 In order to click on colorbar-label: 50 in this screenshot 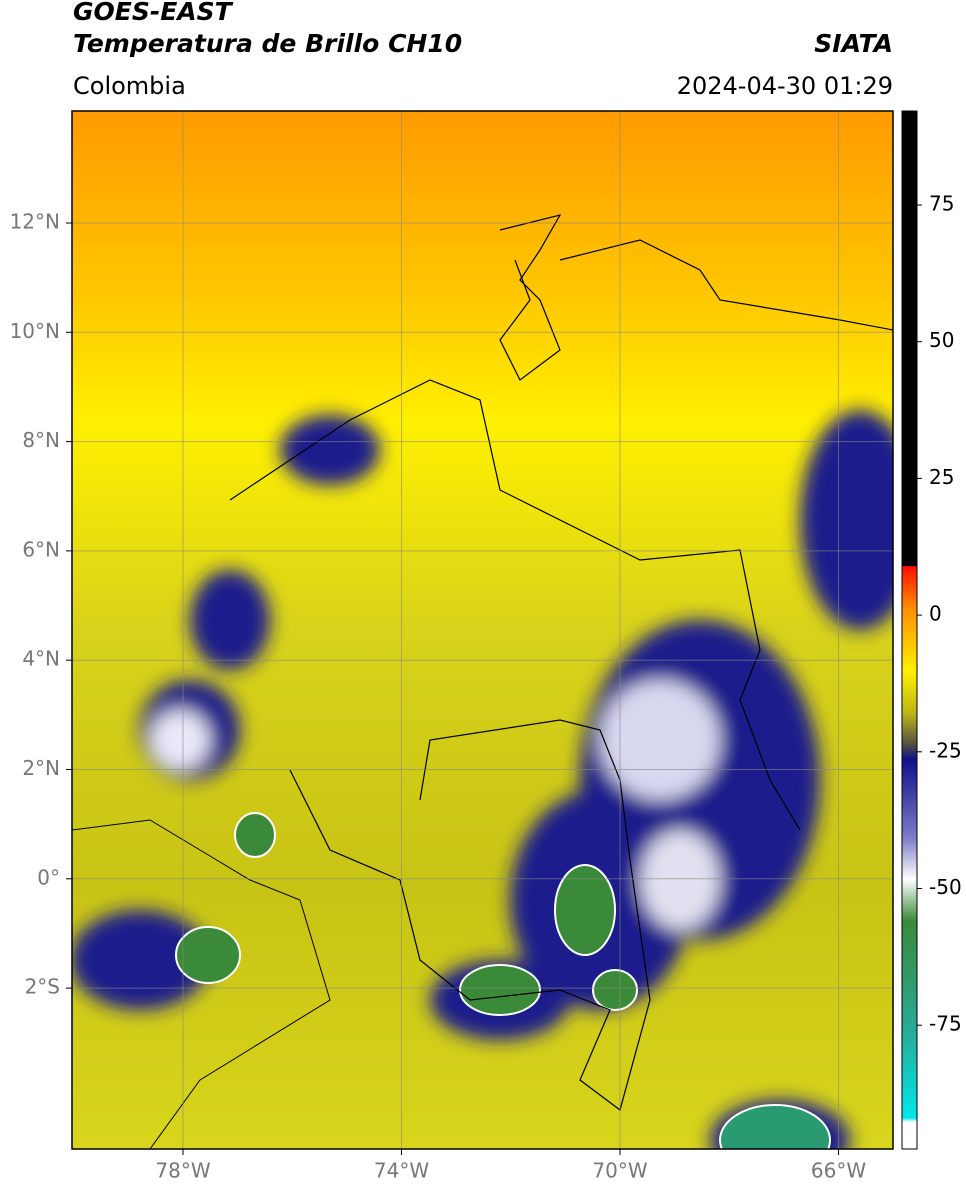, I will do `click(941, 340)`.